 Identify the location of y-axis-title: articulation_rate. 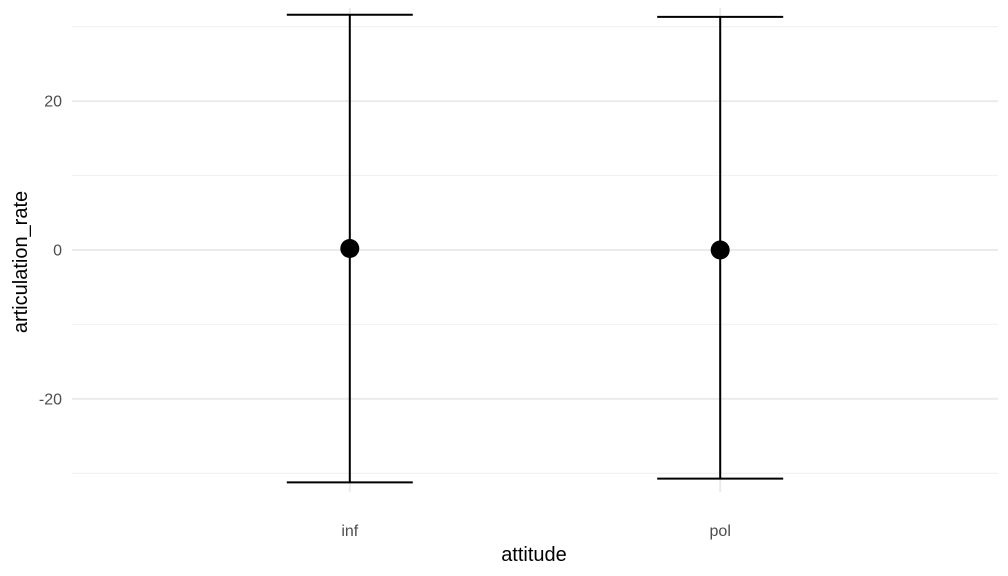
(21, 262).